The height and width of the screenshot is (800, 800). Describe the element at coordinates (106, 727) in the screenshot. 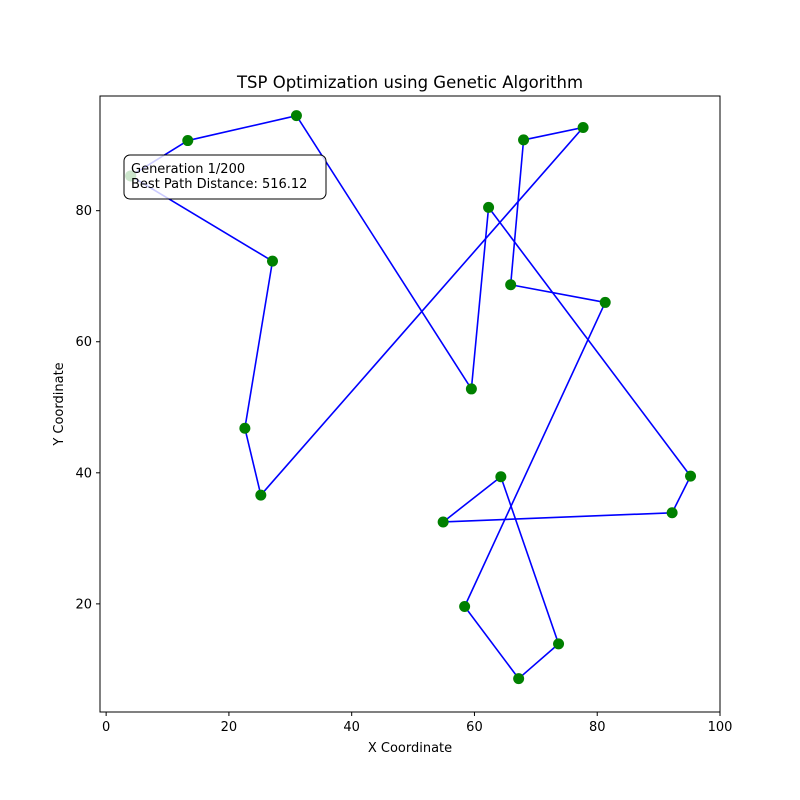

I see `x-tick-label: 0` at that location.